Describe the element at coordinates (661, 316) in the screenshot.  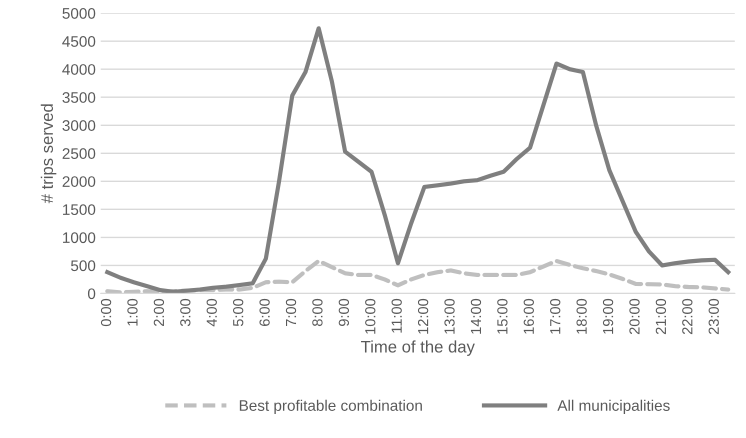
I see `x-tick-label: 21:00` at that location.